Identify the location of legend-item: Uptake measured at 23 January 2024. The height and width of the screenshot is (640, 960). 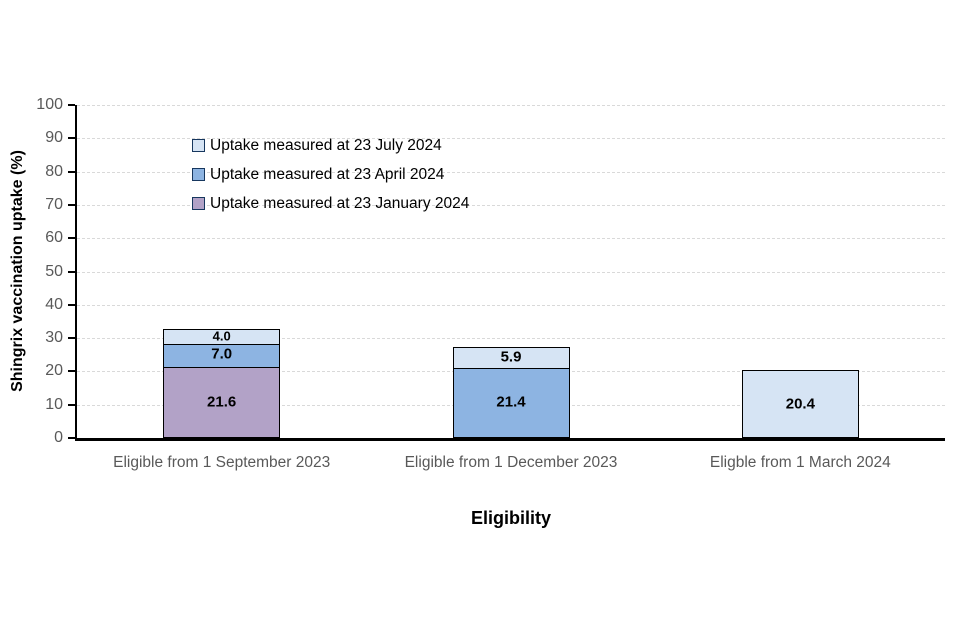
(330, 203).